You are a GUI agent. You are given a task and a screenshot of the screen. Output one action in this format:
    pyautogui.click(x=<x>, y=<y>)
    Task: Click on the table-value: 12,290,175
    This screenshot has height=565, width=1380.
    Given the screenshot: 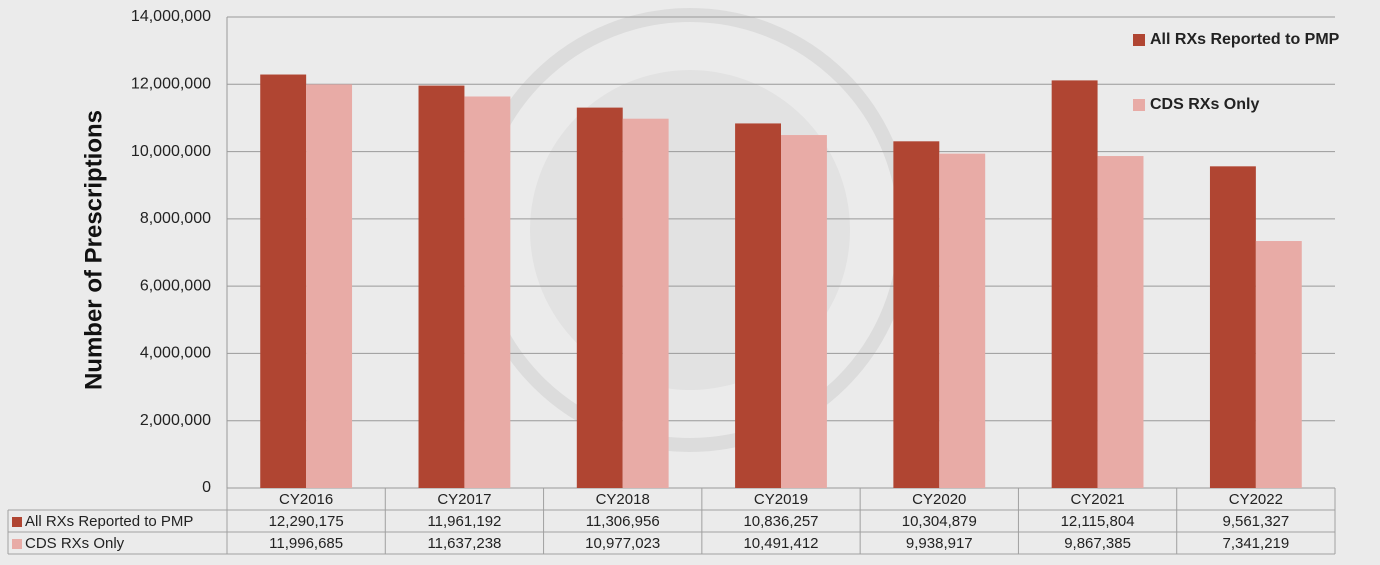 What is the action you would take?
    pyautogui.click(x=306, y=521)
    